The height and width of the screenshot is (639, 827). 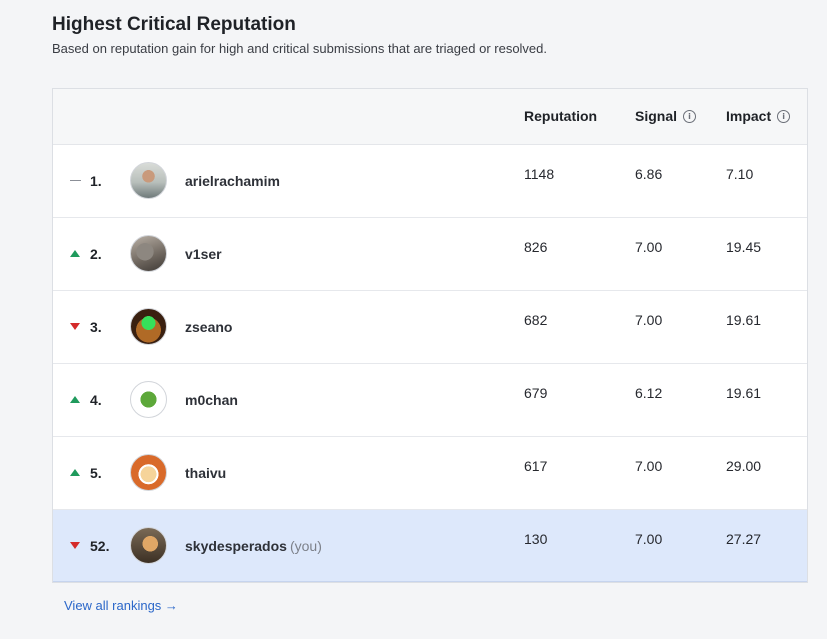 What do you see at coordinates (305, 546) in the screenshot?
I see `you-label: (you)` at bounding box center [305, 546].